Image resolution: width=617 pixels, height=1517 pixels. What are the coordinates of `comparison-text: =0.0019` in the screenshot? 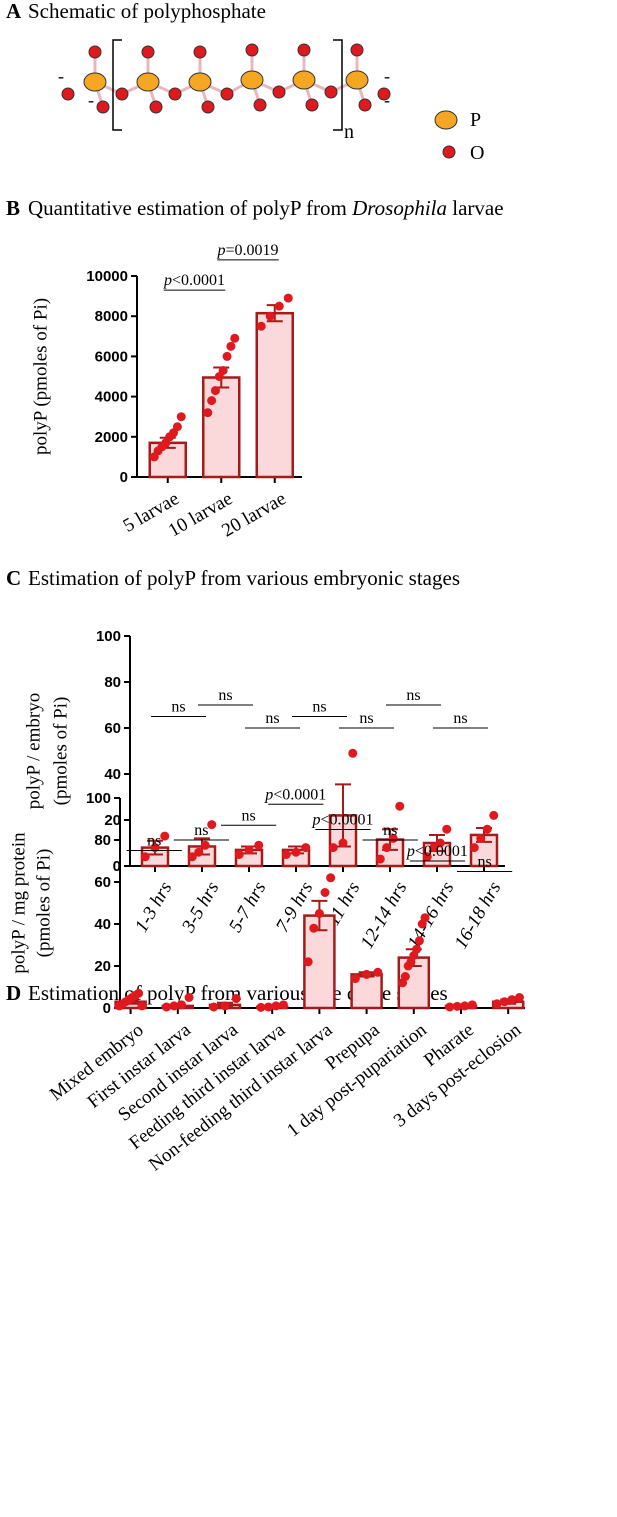 It's located at (251, 250).